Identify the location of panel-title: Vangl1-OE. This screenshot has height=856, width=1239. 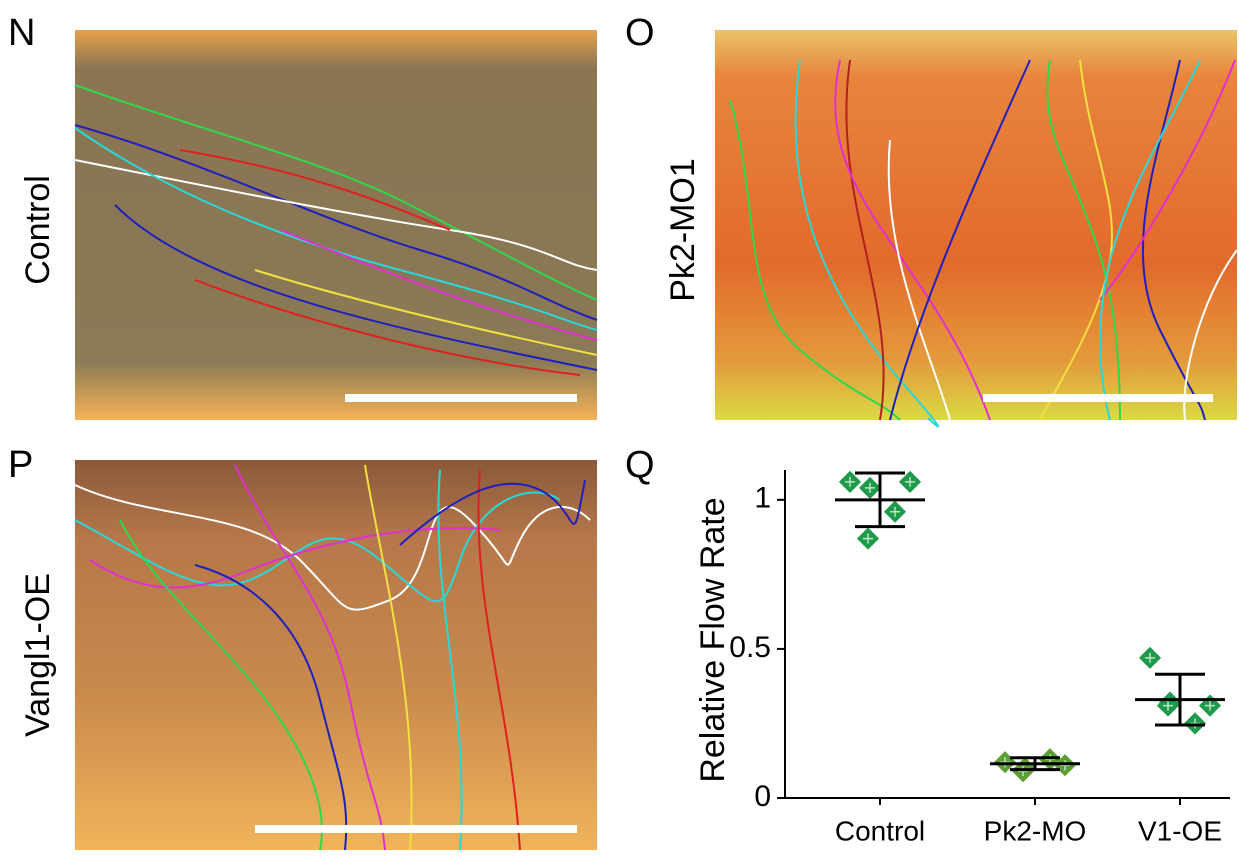
(38, 655).